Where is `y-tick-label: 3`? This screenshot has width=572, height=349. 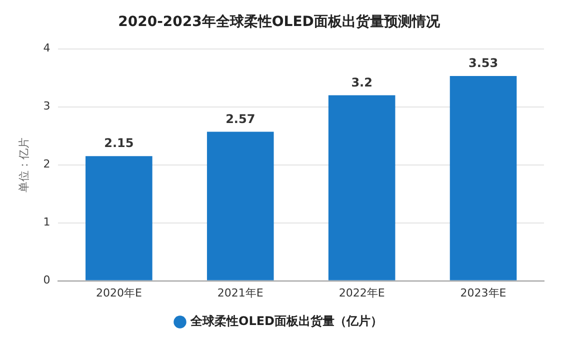 y-tick-label: 3 is located at coordinates (46, 106).